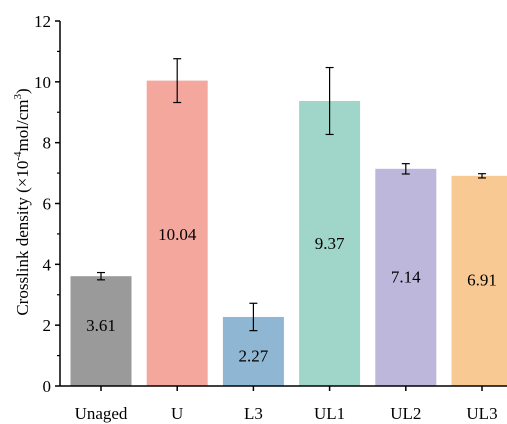  Describe the element at coordinates (18, 97) in the screenshot. I see `y-axis-title-exp2: 3` at that location.